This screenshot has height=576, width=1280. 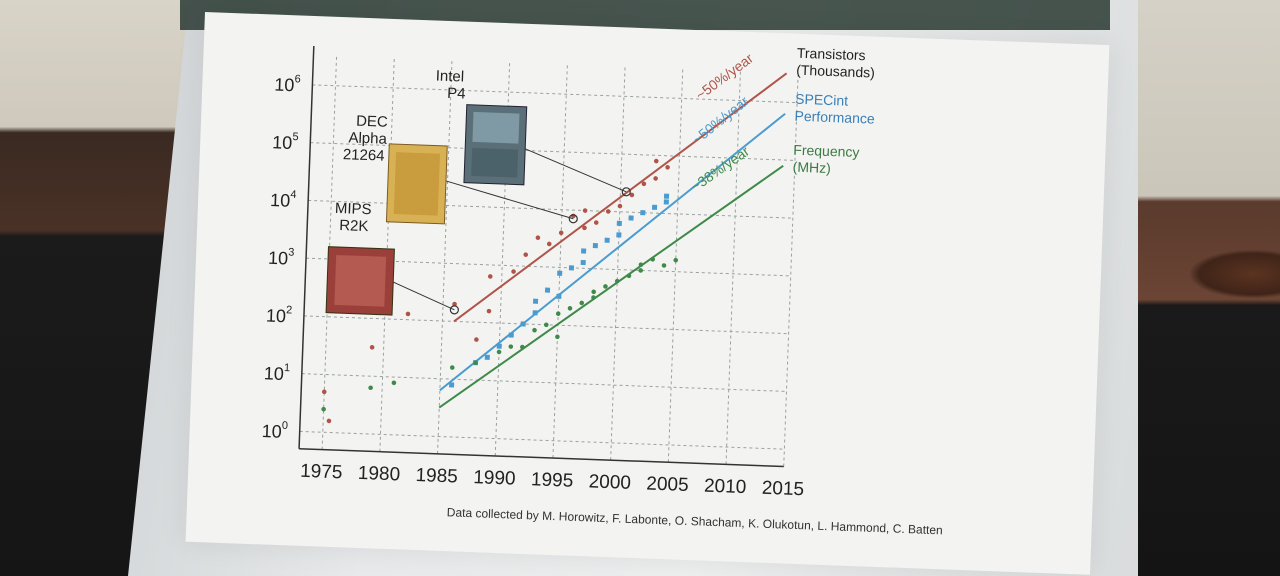 What do you see at coordinates (276, 372) in the screenshot?
I see `y-tick-1: 10¹` at bounding box center [276, 372].